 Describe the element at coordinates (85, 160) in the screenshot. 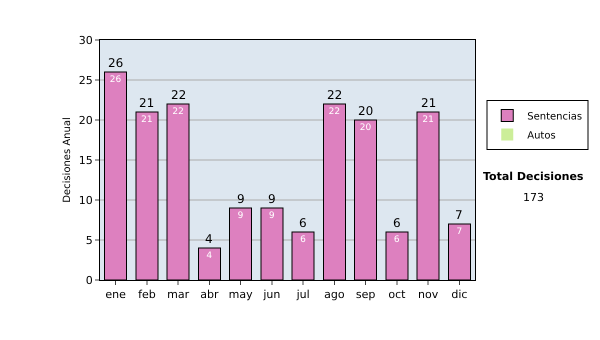

I see `y-tick-label: 15` at that location.